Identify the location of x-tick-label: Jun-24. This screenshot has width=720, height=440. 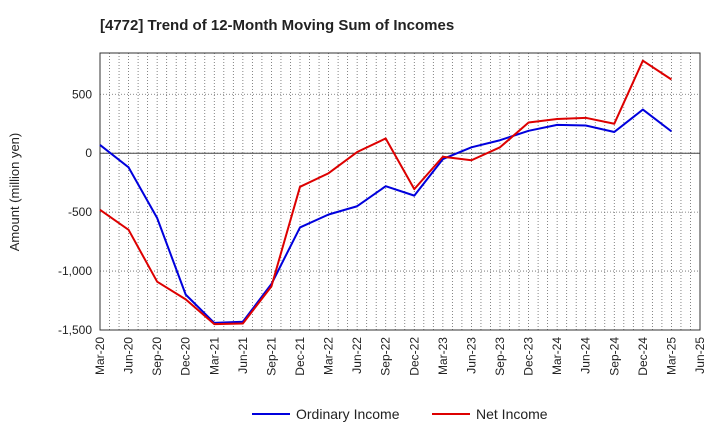
(586, 355).